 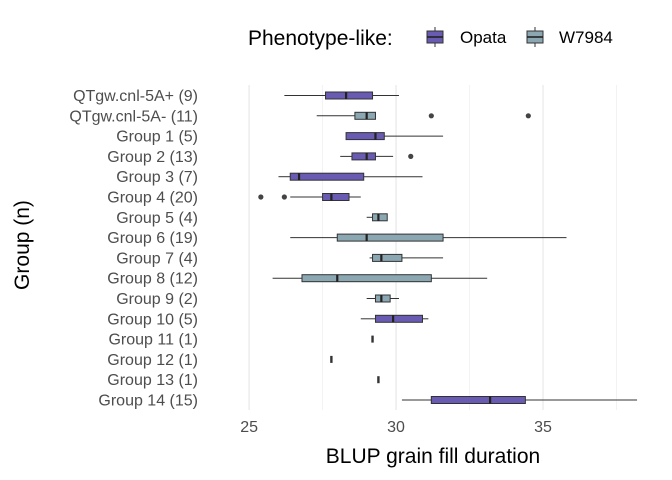 I want to click on legend: Phenotype-like: Opata W7984, so click(x=430, y=38).